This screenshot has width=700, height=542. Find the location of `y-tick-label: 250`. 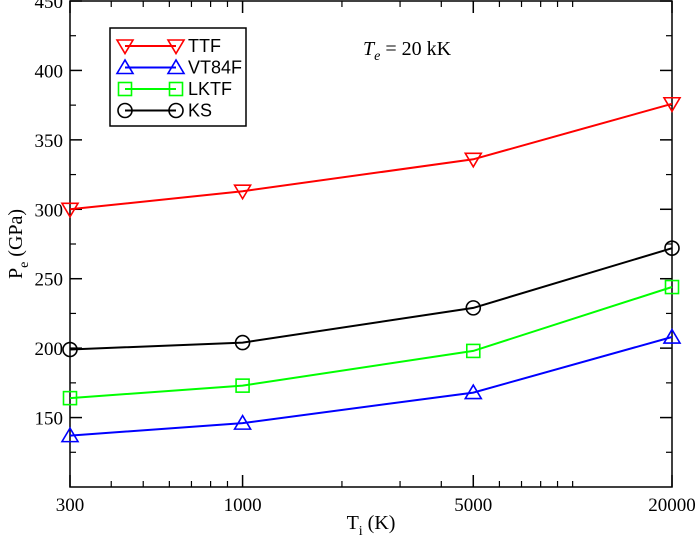

y-tick-label: 250 is located at coordinates (49, 280).